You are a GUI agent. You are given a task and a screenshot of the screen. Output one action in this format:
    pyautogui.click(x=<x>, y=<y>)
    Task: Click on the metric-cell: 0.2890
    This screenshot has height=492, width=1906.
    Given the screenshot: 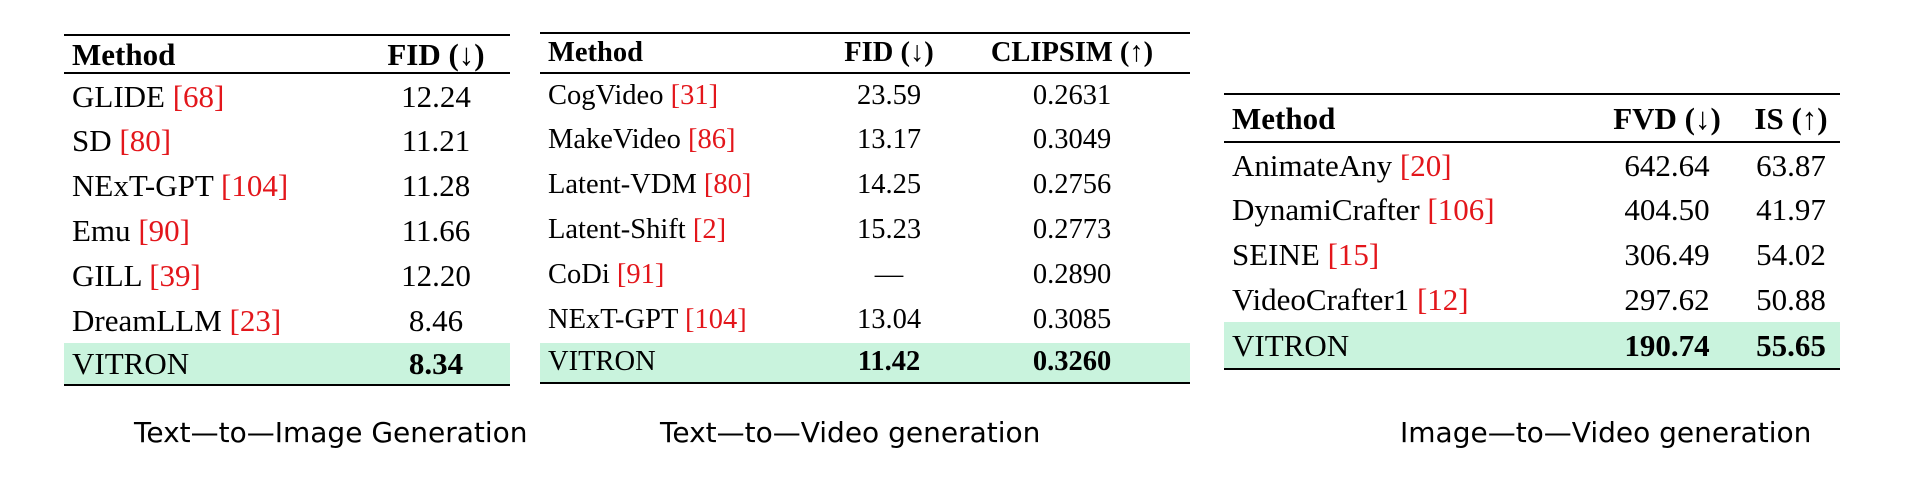 What is the action you would take?
    pyautogui.click(x=1072, y=275)
    